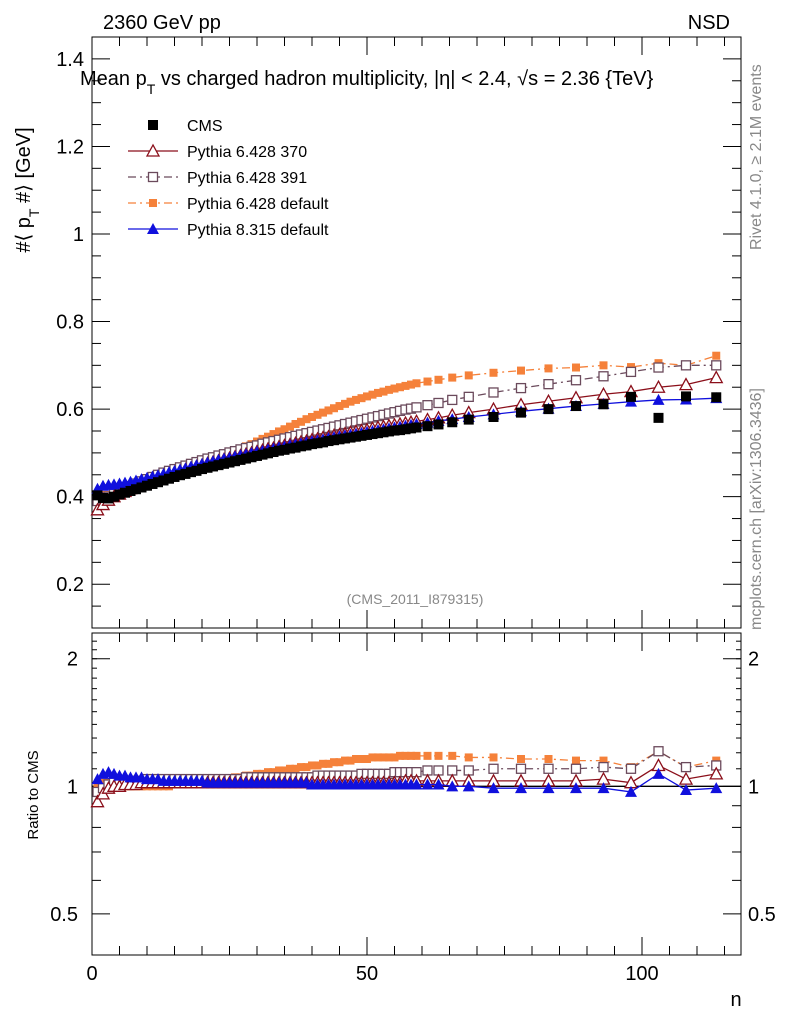 Image resolution: width=786 pixels, height=1024 pixels. What do you see at coordinates (153, 203) in the screenshot?
I see `legend-marker-pydef` at bounding box center [153, 203].